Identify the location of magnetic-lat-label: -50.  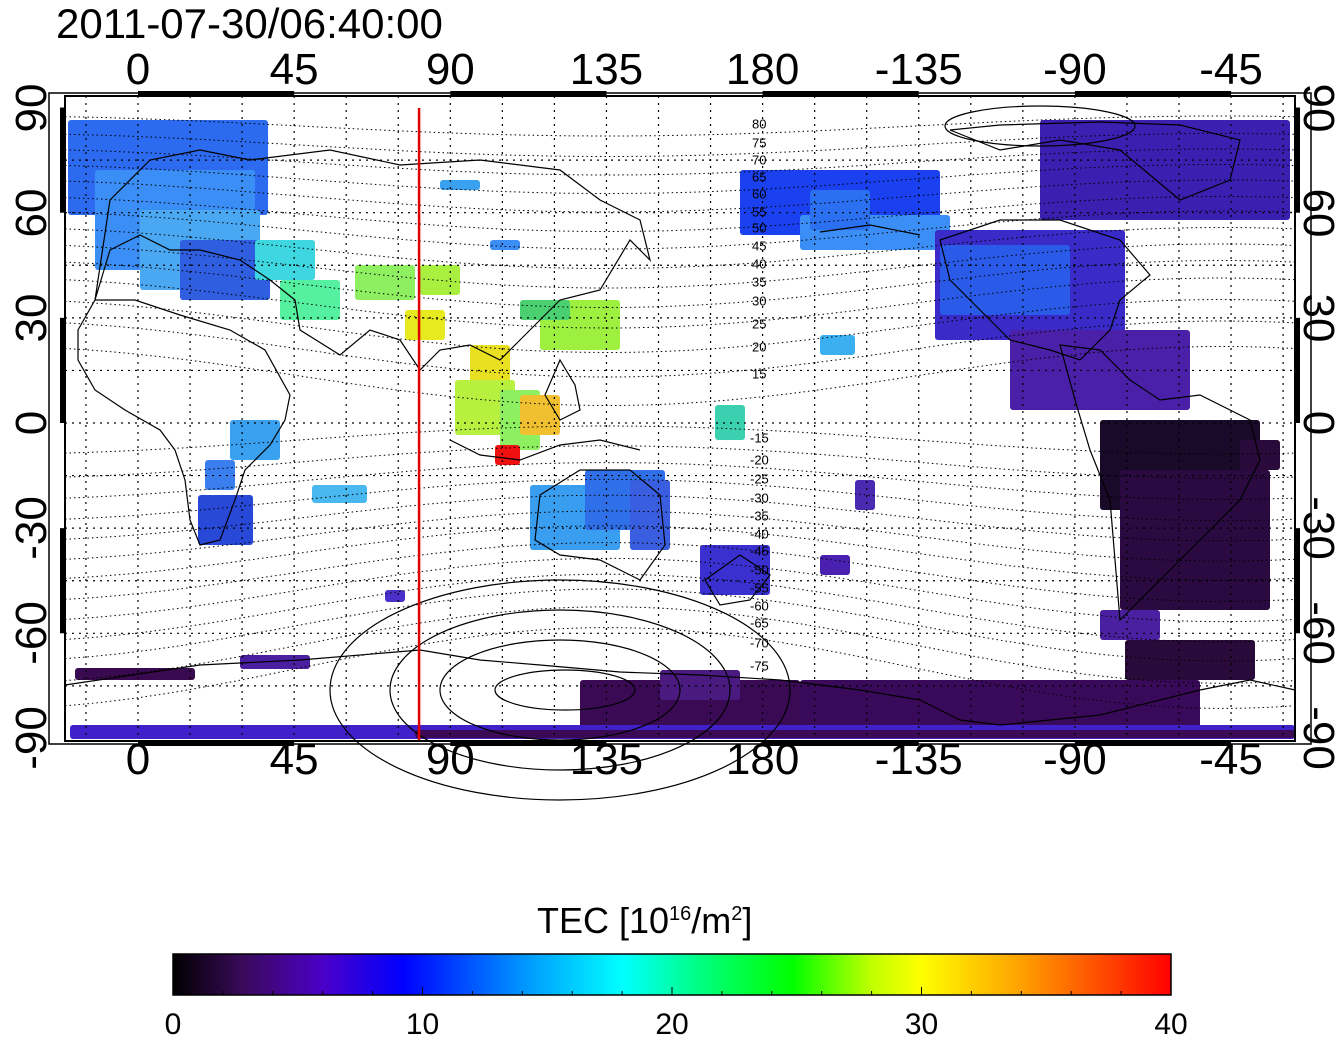
(759, 570).